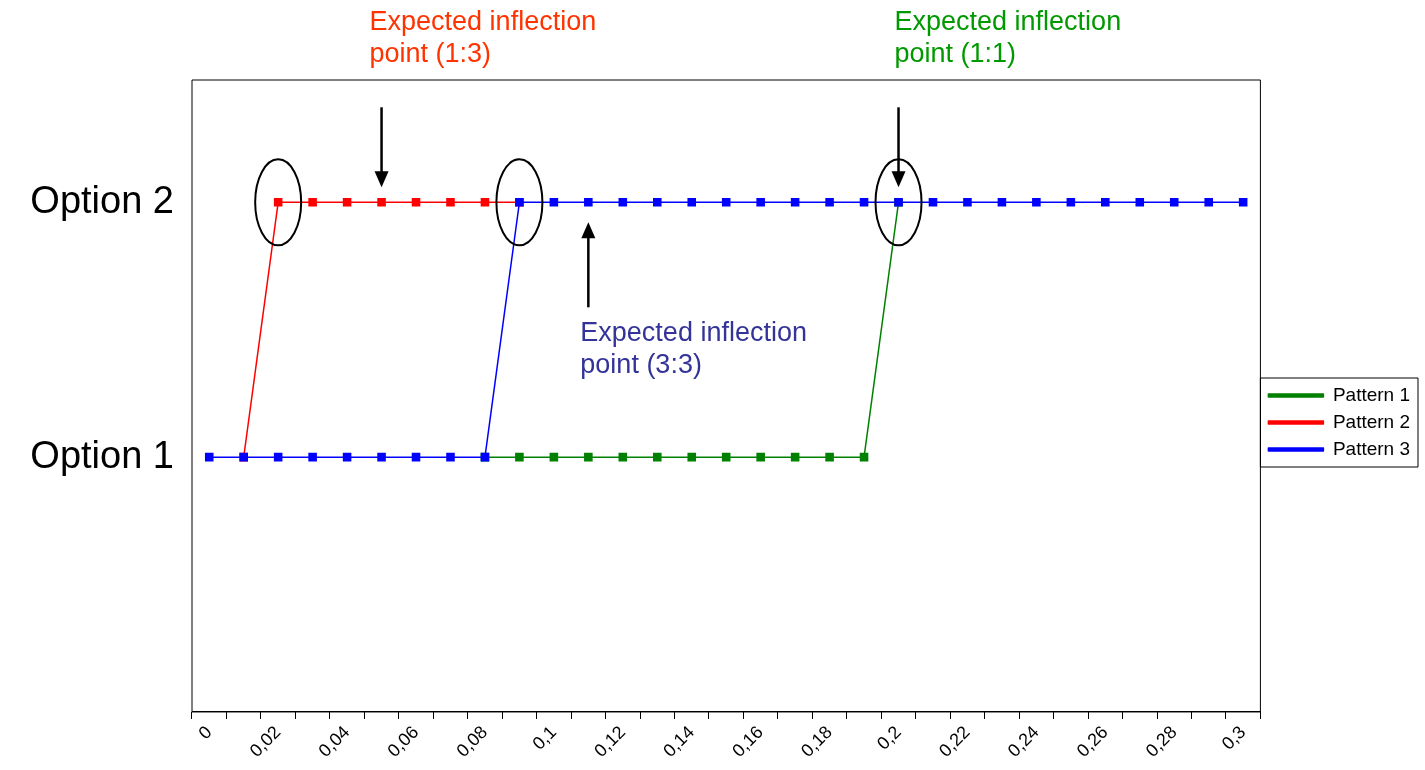 The image size is (1425, 770). I want to click on x-tick-label: 0,2, so click(889, 737).